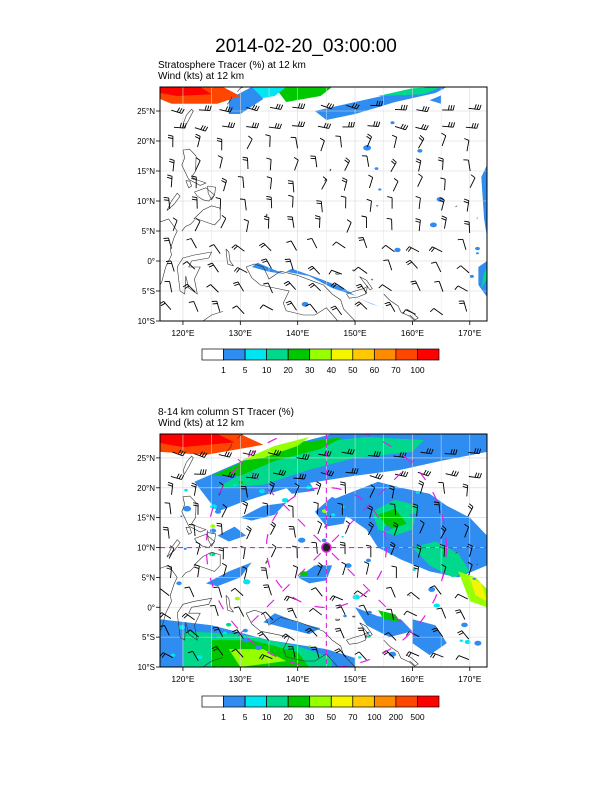  Describe the element at coordinates (326, 547) in the screenshot. I see `storm-center-marker` at that location.